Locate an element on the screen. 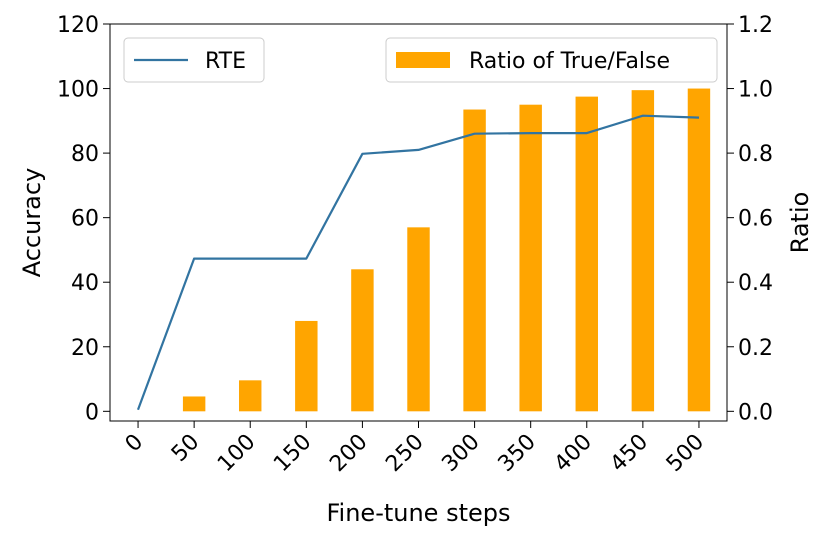 The height and width of the screenshot is (538, 830). y-right-tick-label: 0.4 is located at coordinates (755, 283).